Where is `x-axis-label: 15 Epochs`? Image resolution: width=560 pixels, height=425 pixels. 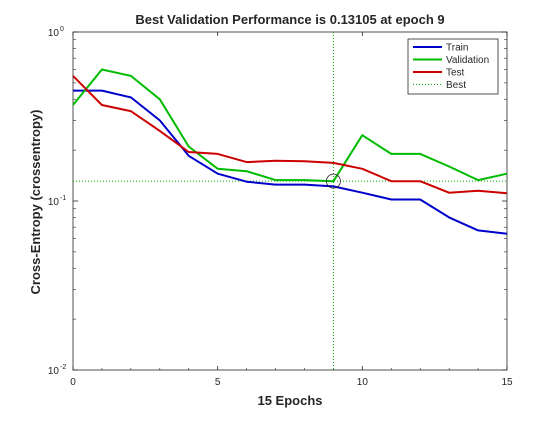 x-axis-label: 15 Epochs is located at coordinates (289, 400).